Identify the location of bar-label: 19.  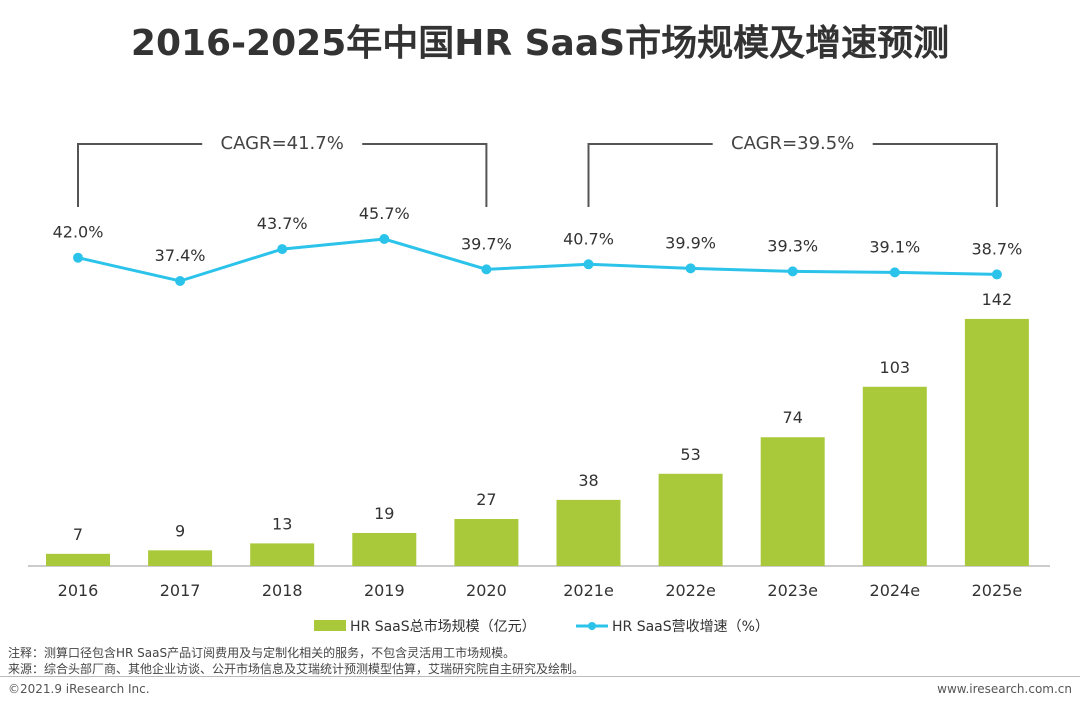
(384, 513).